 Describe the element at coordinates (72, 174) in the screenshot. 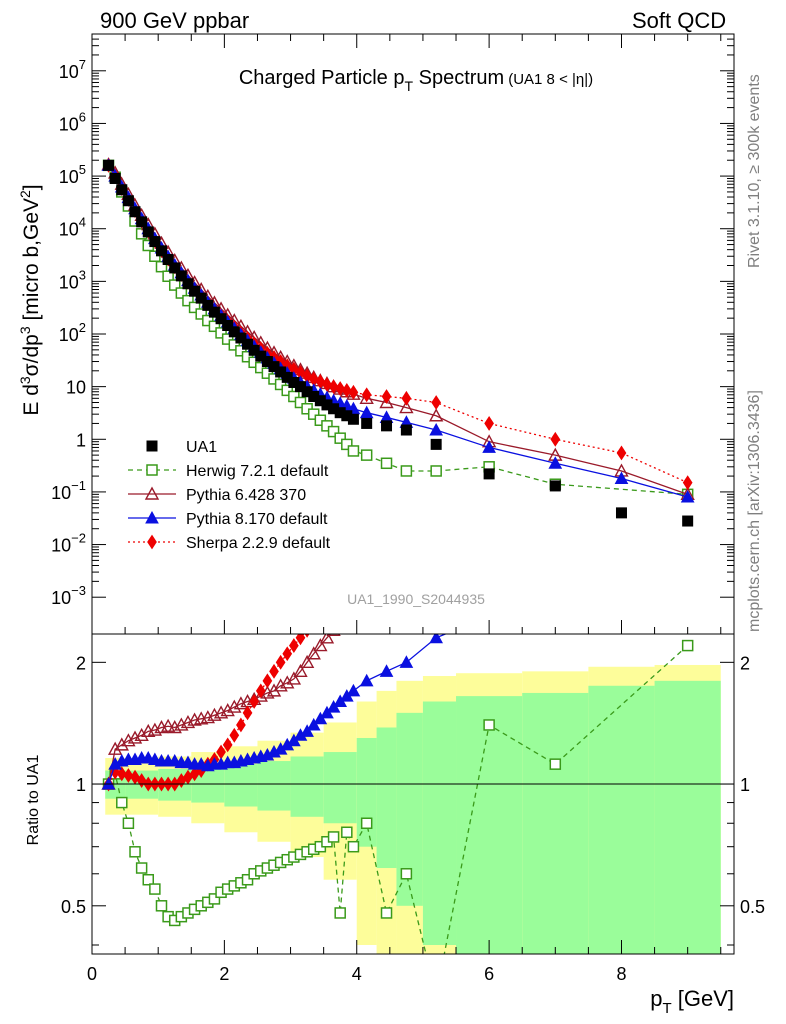

I see `y-tick-label: 10⁵` at that location.